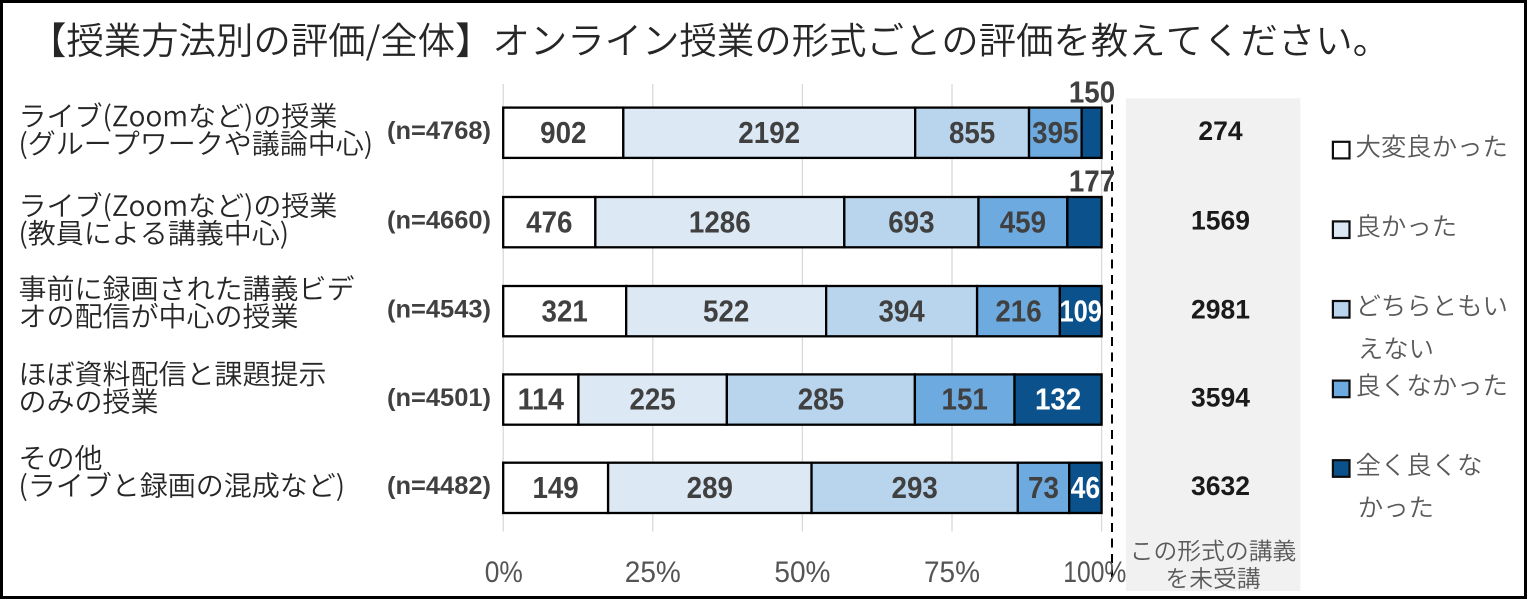 The image size is (1527, 599). I want to click on svg-text: 151, so click(965, 400).